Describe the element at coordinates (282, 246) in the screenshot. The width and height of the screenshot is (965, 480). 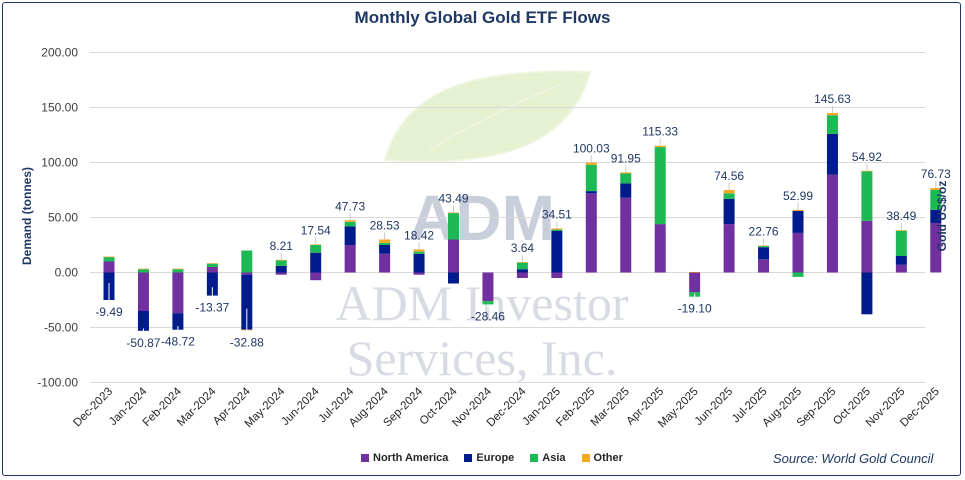
I see `total-label: 8.21` at that location.